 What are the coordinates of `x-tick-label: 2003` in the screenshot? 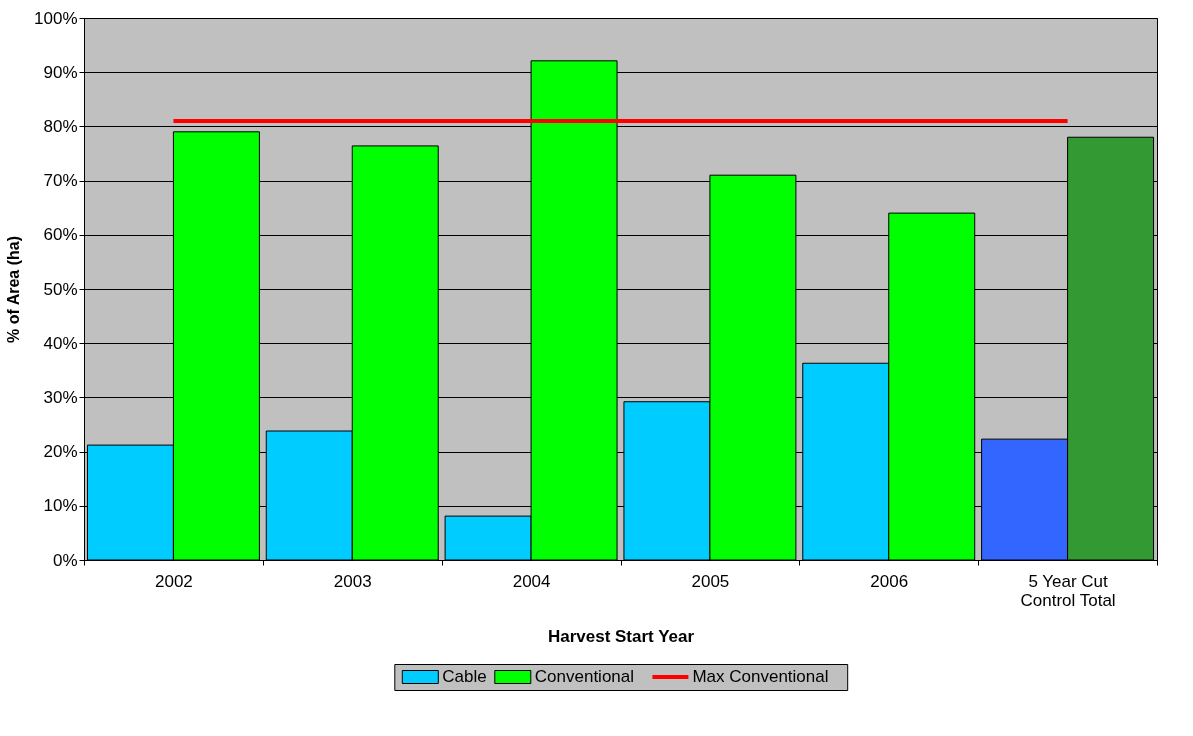 It's located at (352, 581).